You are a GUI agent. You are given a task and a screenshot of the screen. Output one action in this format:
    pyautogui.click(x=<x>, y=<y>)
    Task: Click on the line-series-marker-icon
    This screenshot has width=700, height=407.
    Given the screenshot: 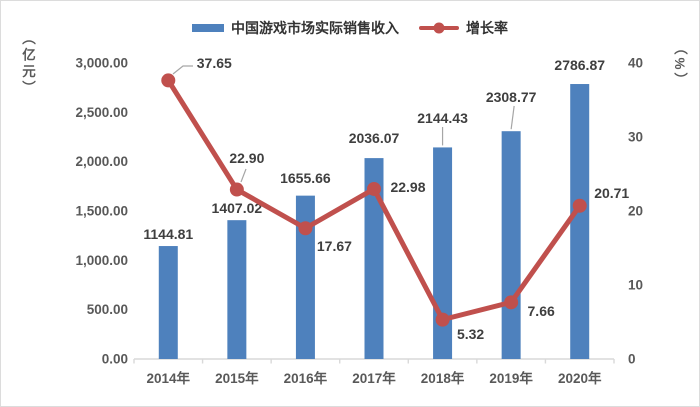 What is the action you would take?
    pyautogui.click(x=439, y=28)
    